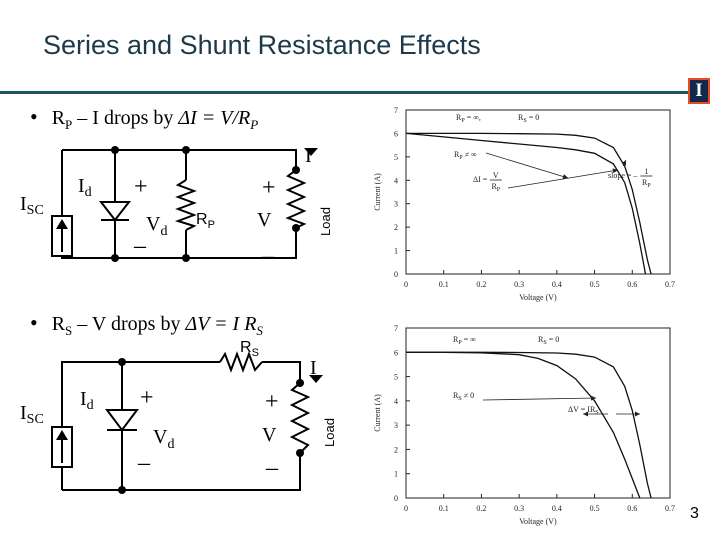 This screenshot has width=720, height=540. I want to click on rs-leader-arrow-head, so click(593, 398).